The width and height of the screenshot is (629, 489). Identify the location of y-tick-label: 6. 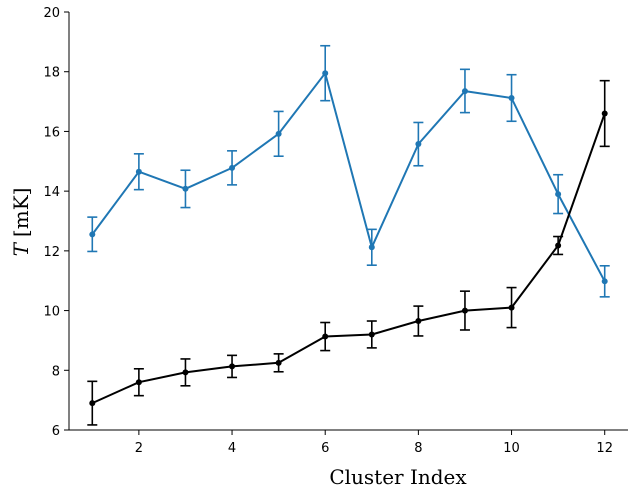
(56, 431).